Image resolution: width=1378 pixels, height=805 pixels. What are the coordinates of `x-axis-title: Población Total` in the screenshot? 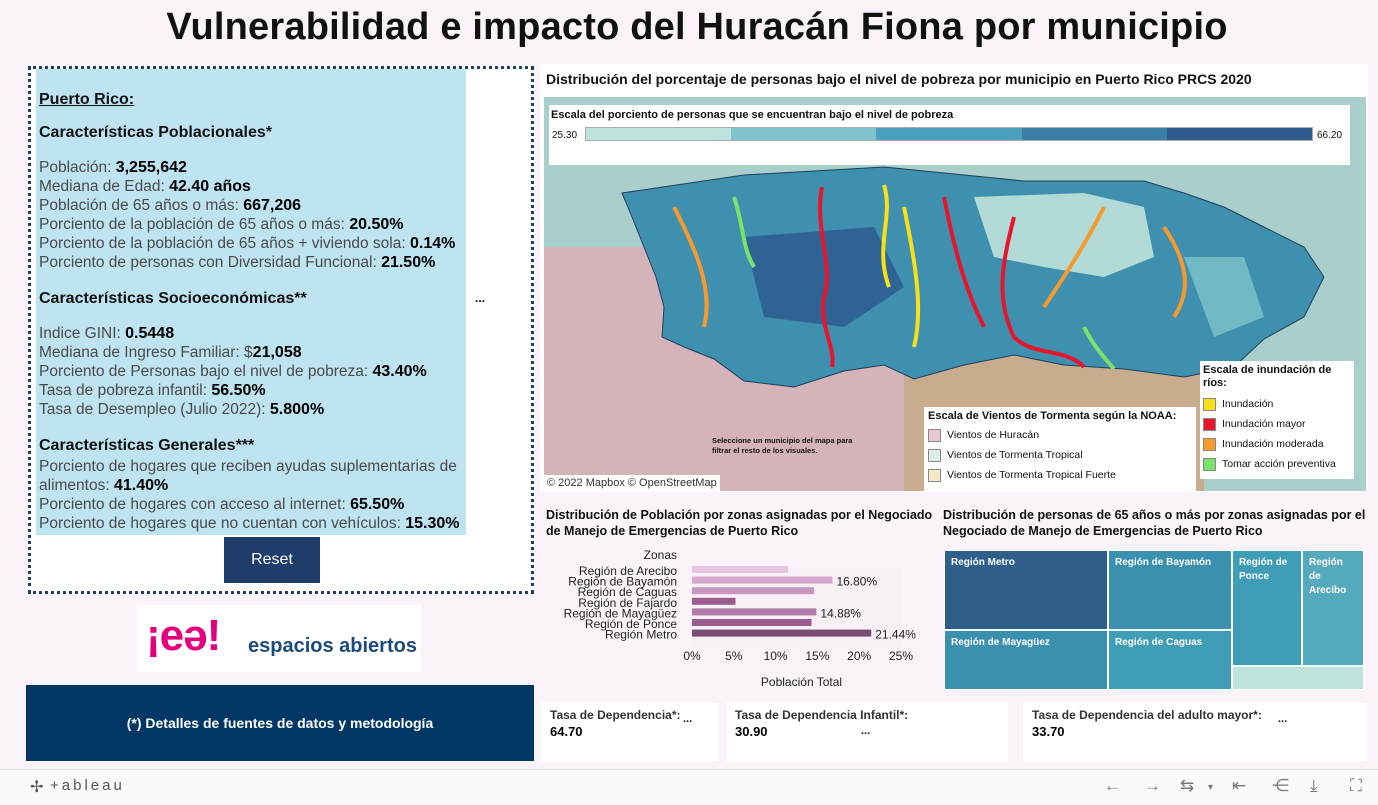 It's located at (801, 682).